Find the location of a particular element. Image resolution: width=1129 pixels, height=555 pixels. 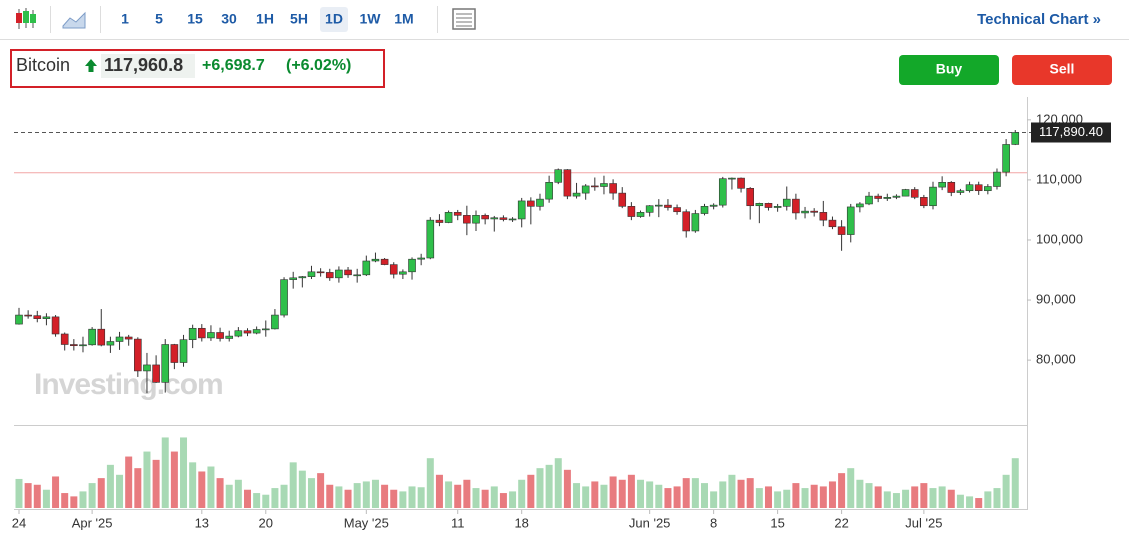

x-tick-label: 8 is located at coordinates (713, 522).